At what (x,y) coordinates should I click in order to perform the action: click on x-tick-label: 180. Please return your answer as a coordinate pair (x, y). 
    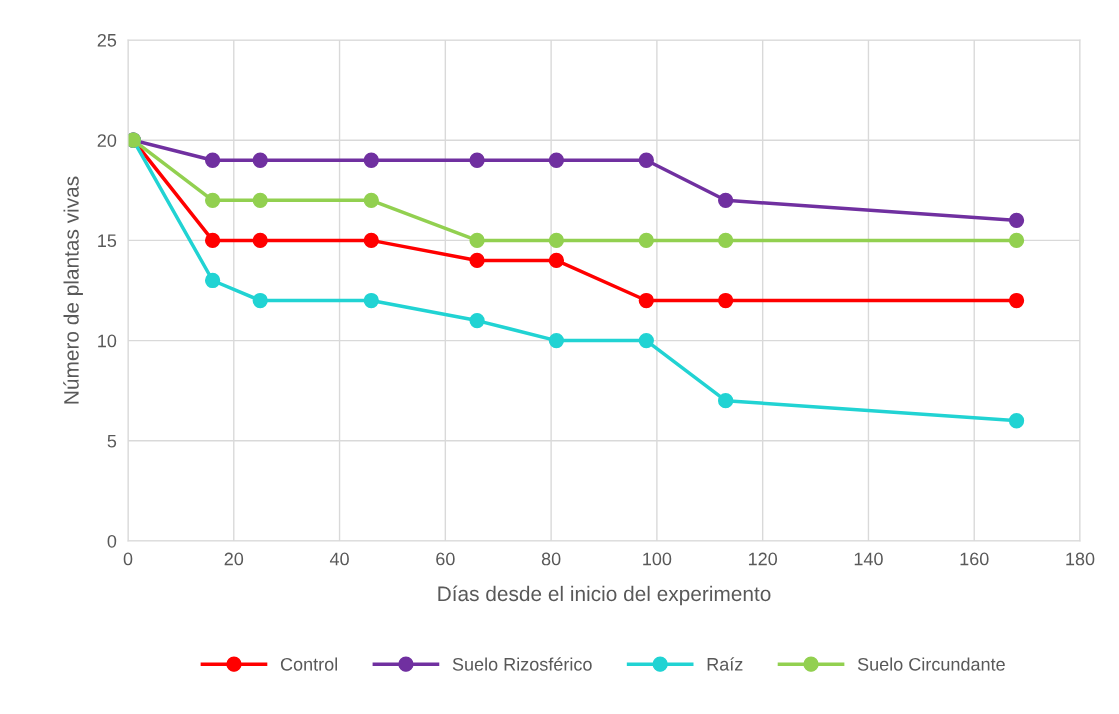
    Looking at the image, I should click on (1080, 559).